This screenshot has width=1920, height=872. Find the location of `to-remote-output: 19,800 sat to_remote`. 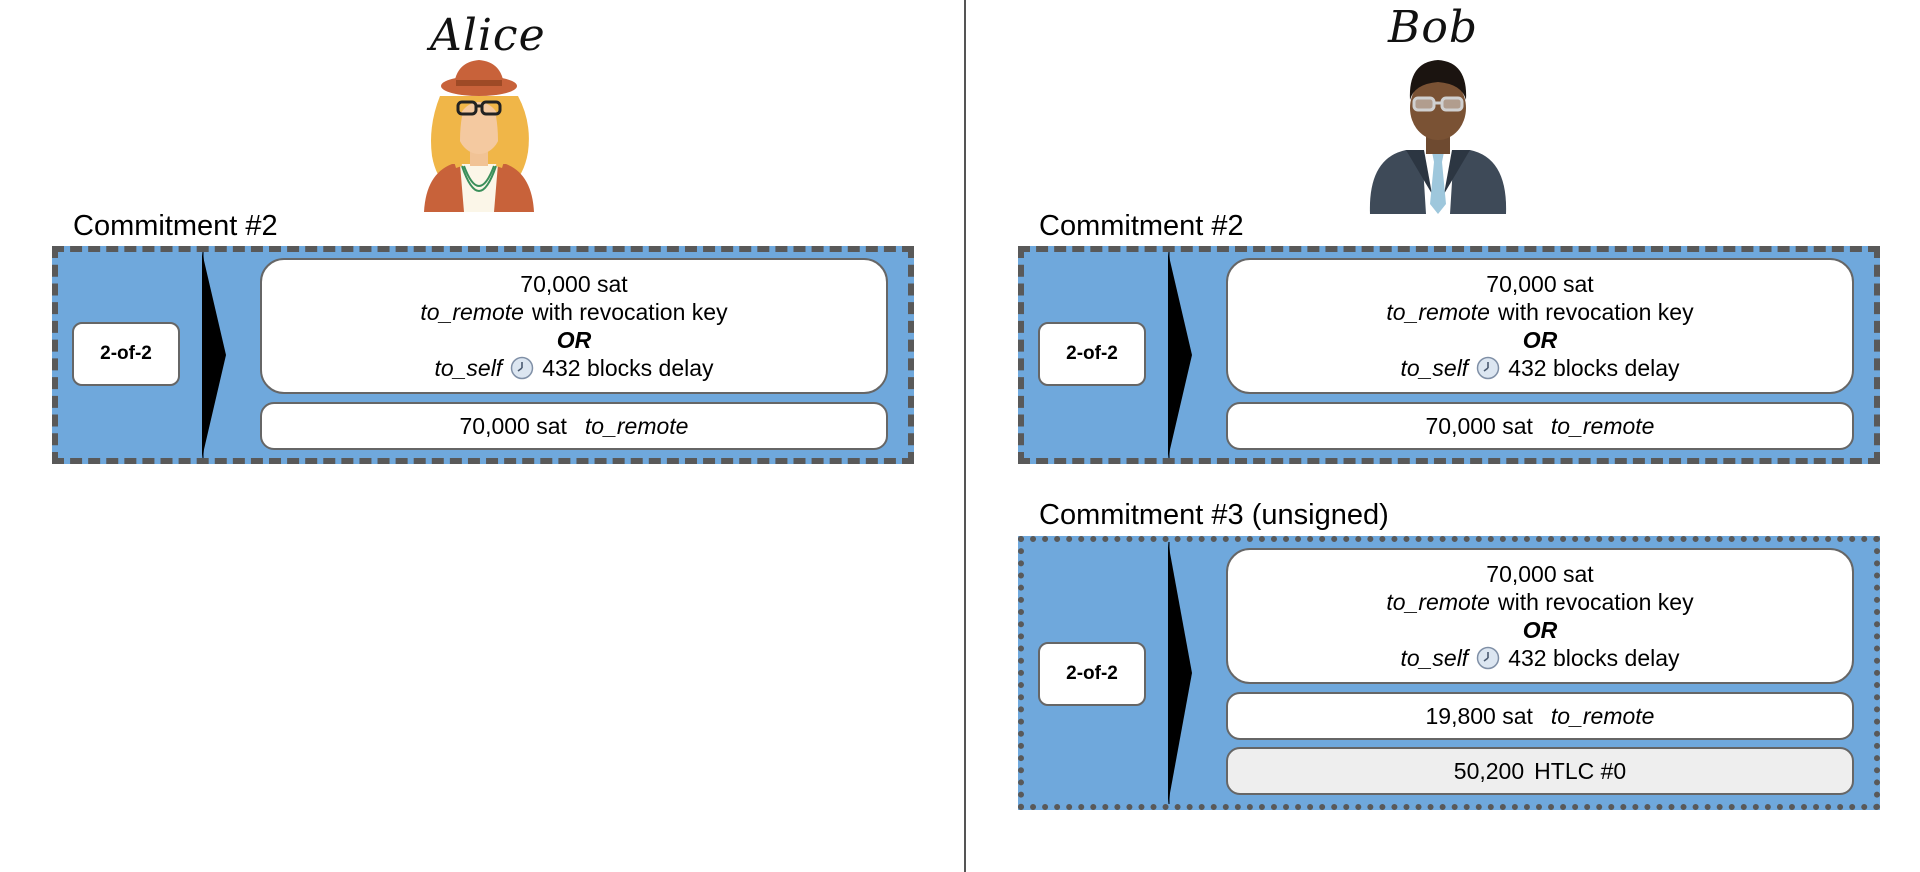

to-remote-output: 19,800 sat to_remote is located at coordinates (1540, 716).